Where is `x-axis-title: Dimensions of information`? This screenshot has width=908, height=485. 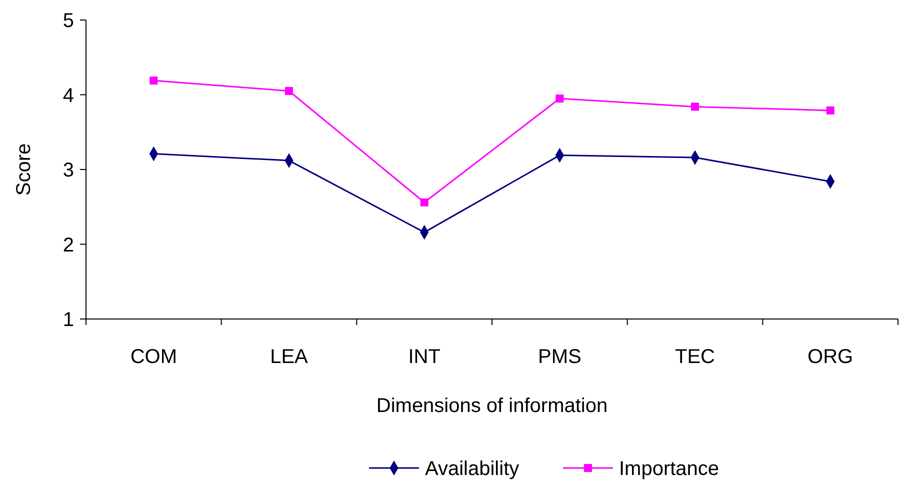 x-axis-title: Dimensions of information is located at coordinates (492, 406).